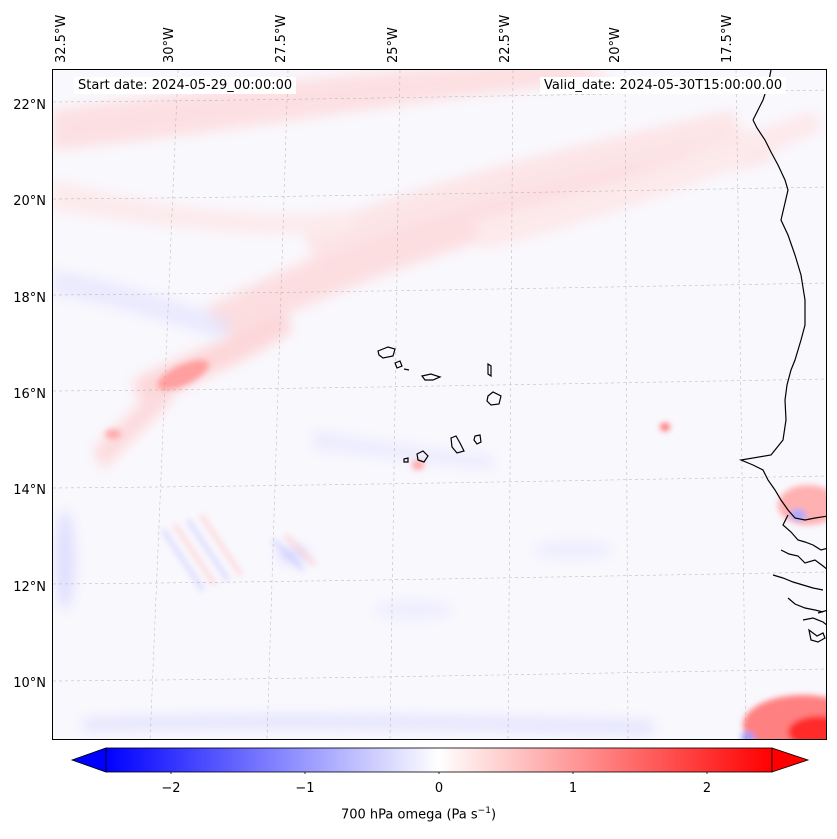 The width and height of the screenshot is (837, 839). I want to click on colorbar-label: 700 hPa omega (Pa s−1), so click(418, 814).